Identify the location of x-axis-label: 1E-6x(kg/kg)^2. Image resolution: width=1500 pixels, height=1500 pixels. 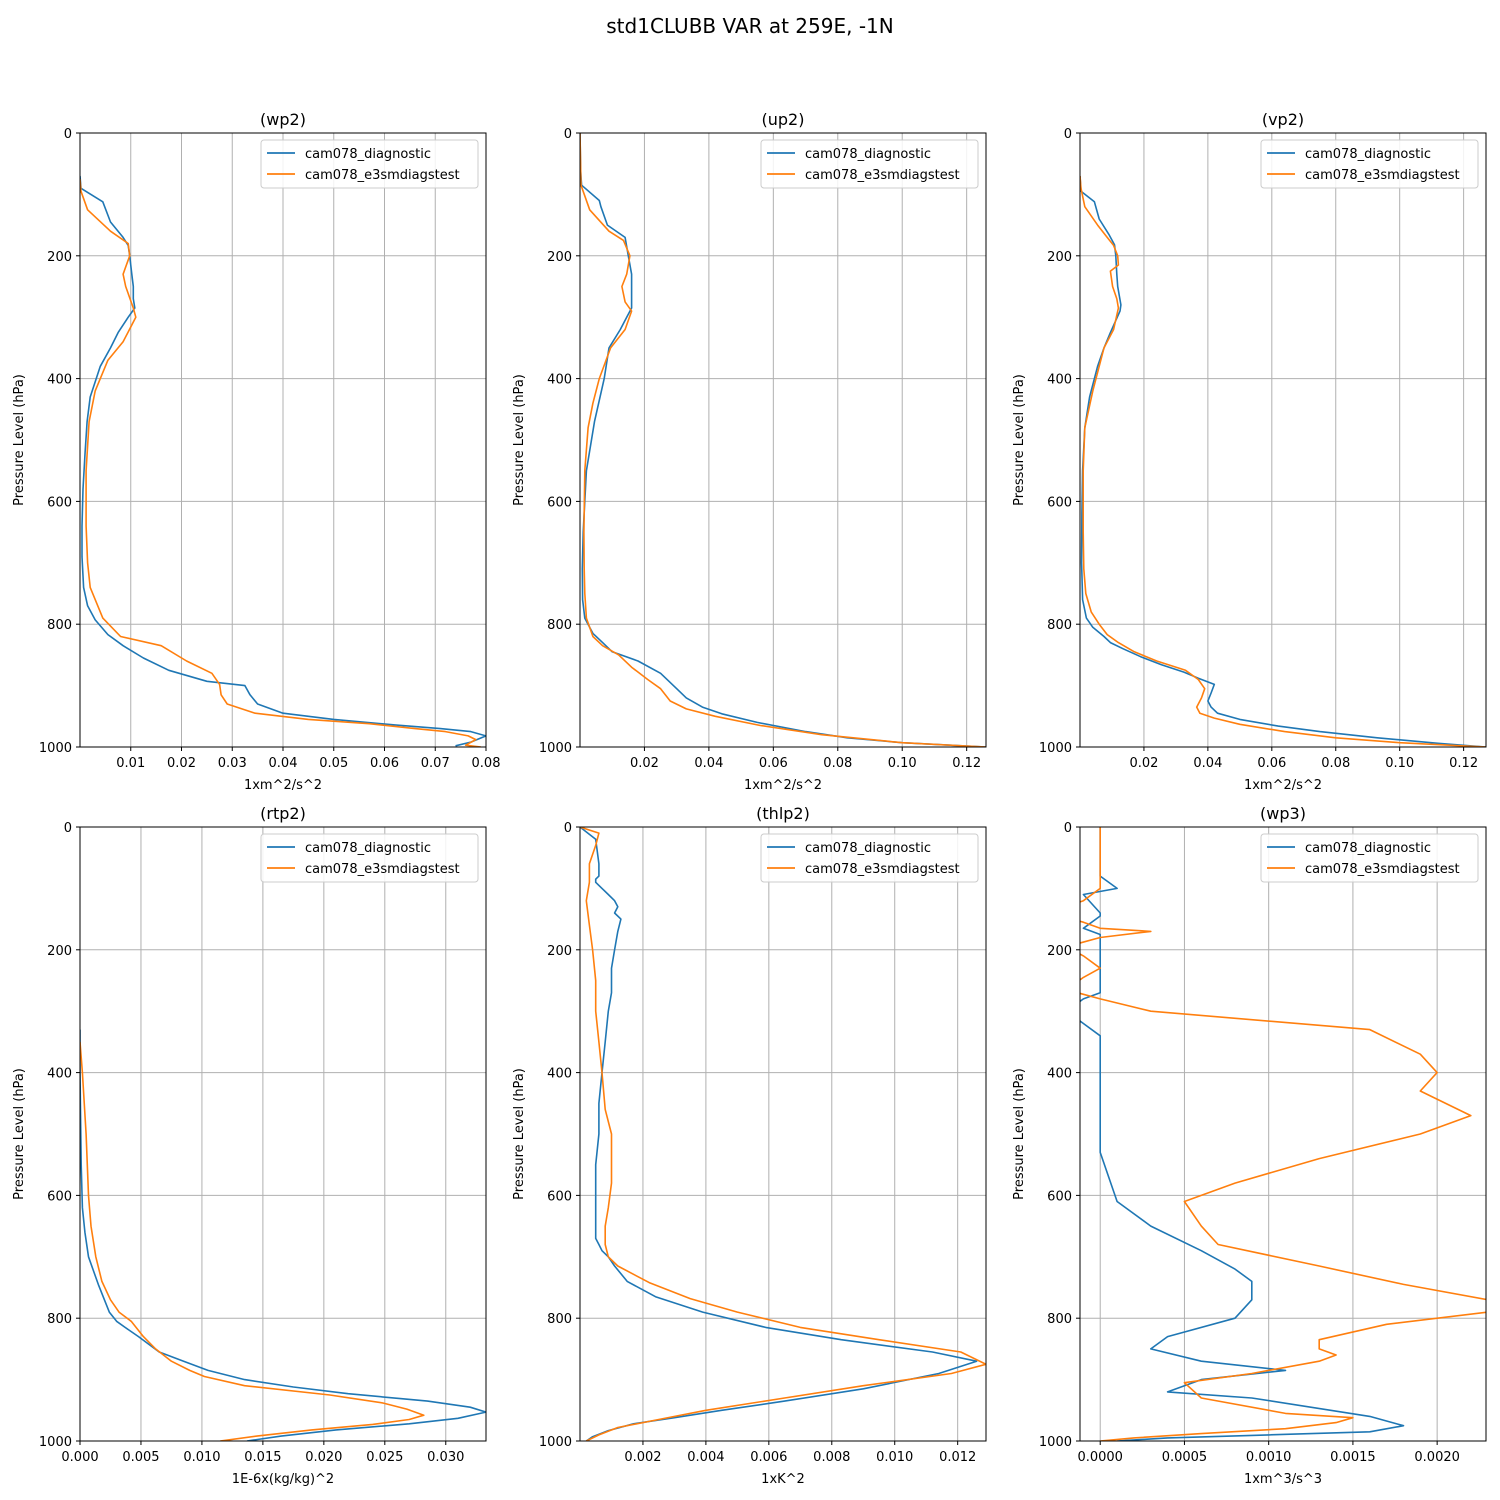
(283, 1479).